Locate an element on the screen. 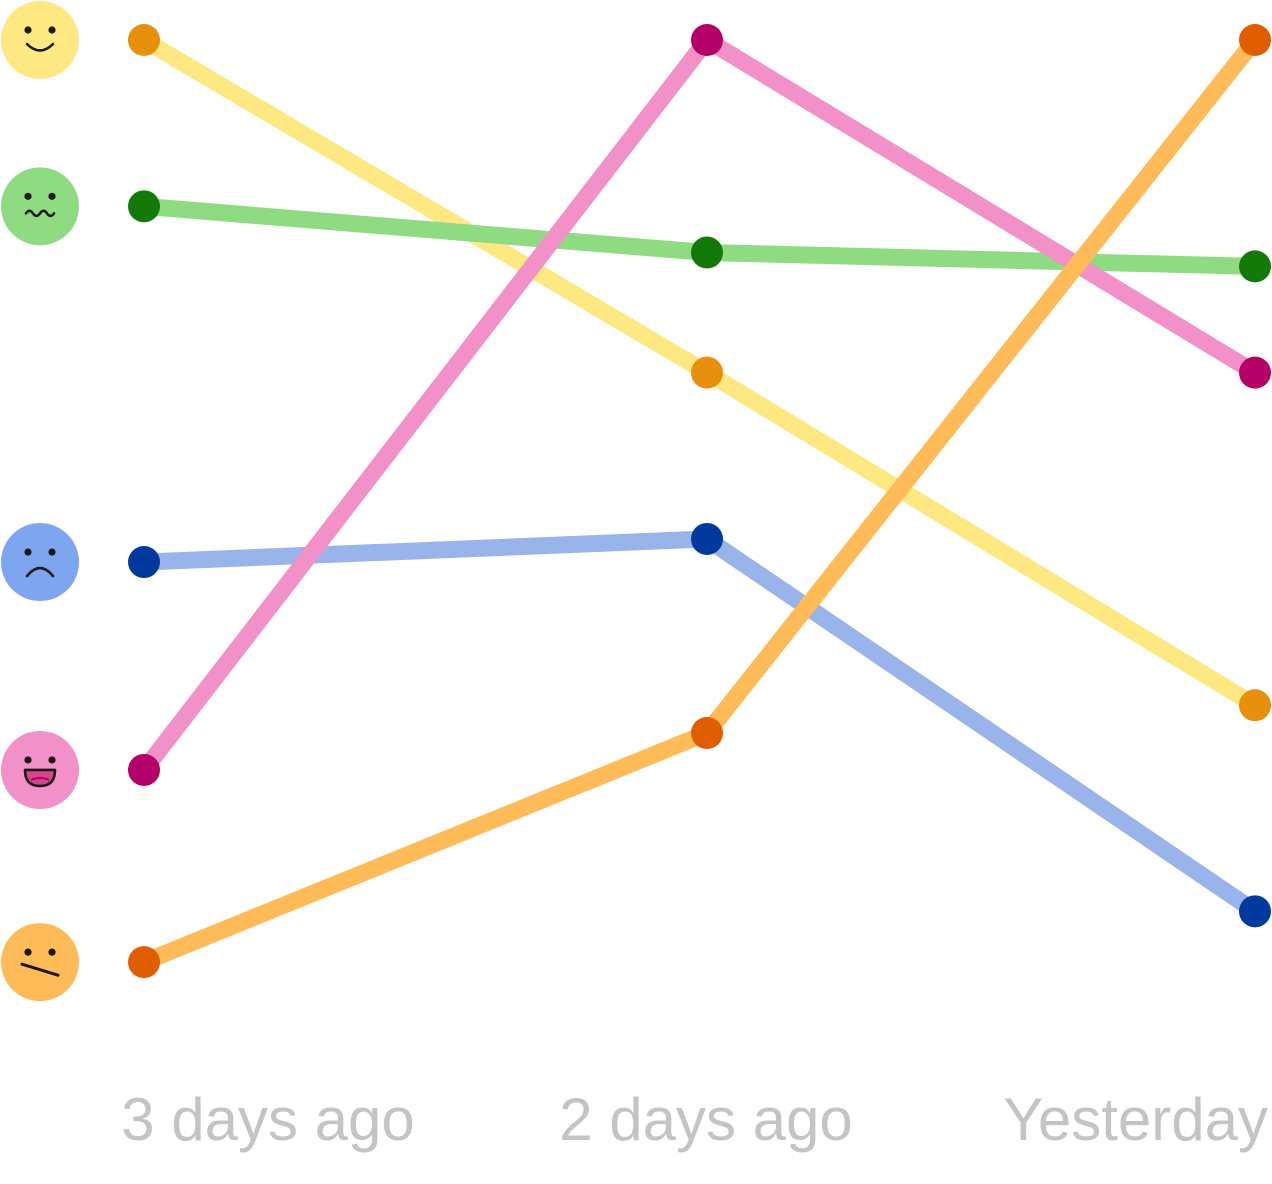 Image resolution: width=1272 pixels, height=1184 pixels. x-axis: 3 days ago 2 days ago Yesterday is located at coordinates (694, 1119).